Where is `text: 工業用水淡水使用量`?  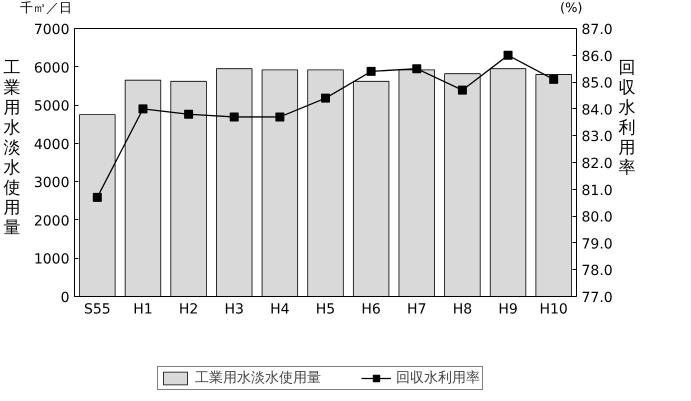
text: 工業用水淡水使用量 is located at coordinates (12, 148).